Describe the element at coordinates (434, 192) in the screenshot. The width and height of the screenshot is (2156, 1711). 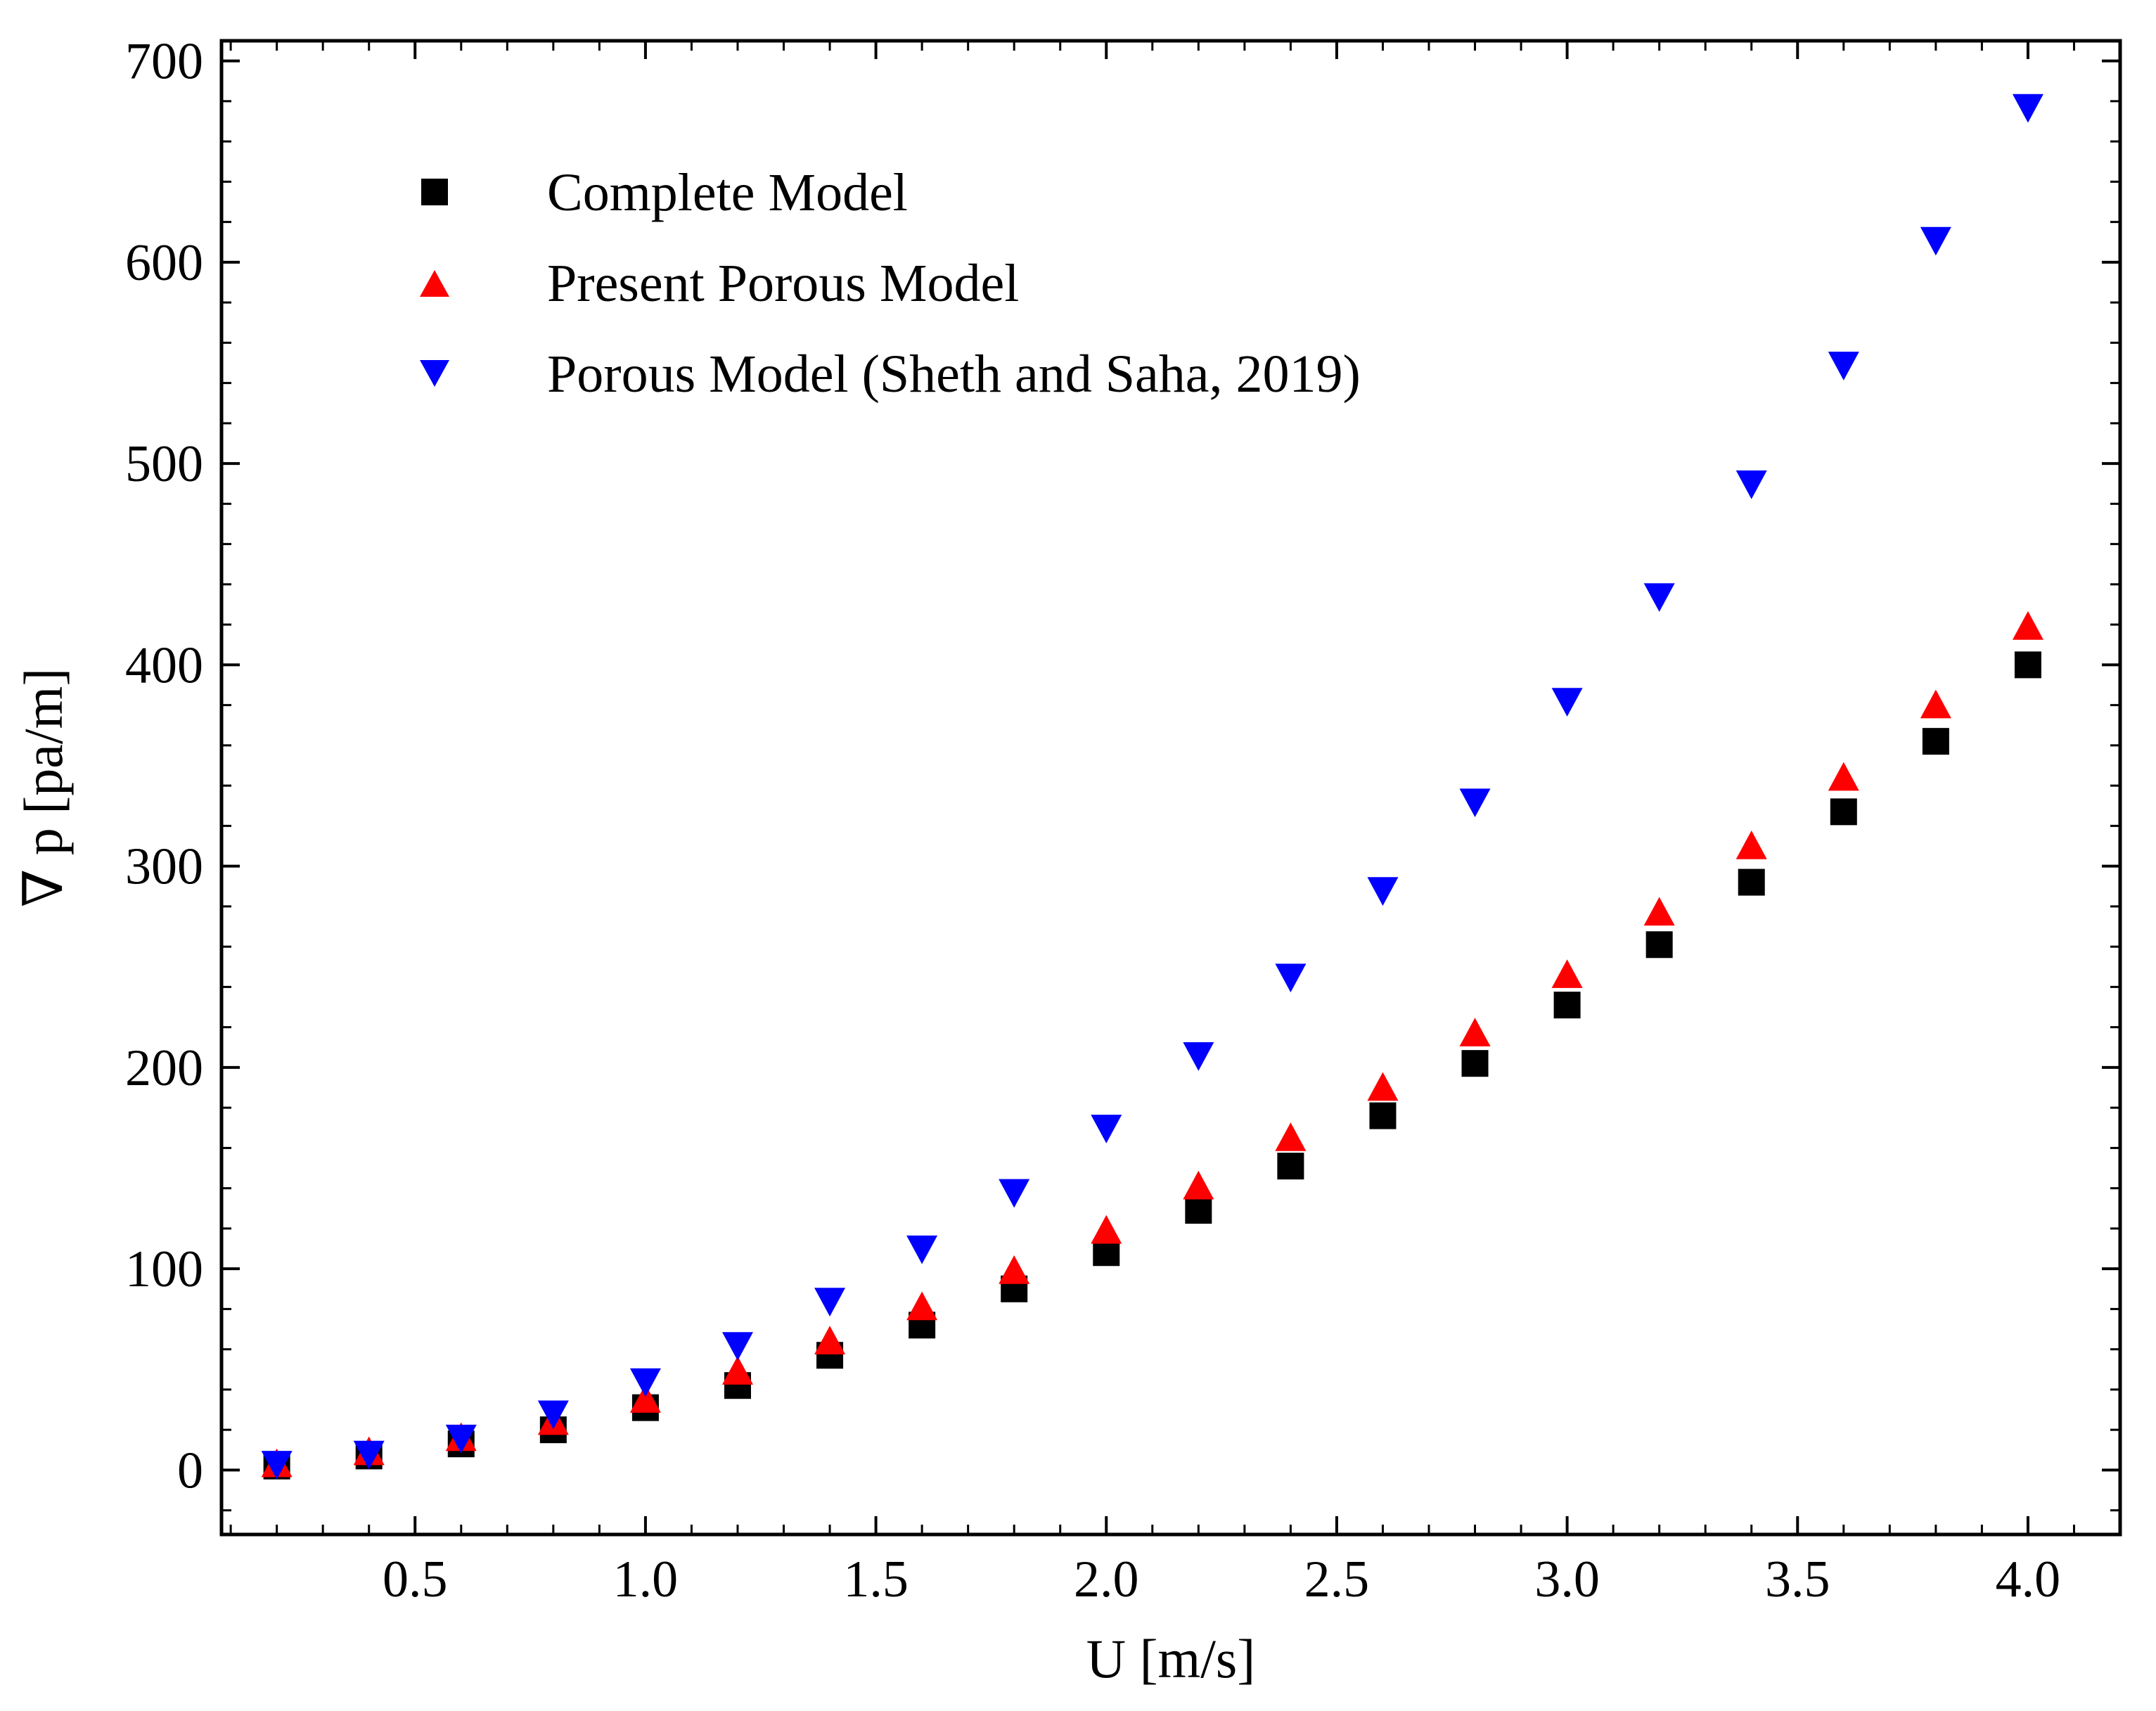
I see `legend-marker-square` at that location.